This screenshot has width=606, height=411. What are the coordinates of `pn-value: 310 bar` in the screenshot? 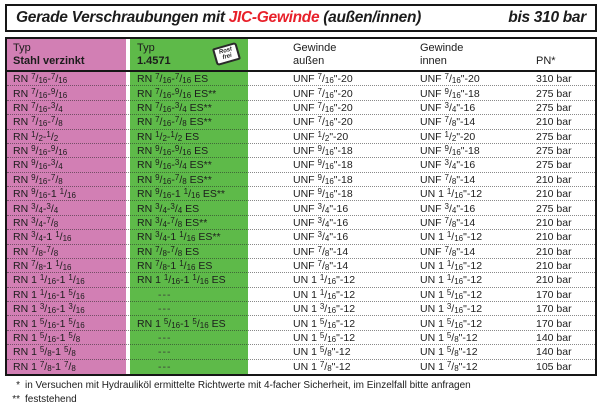 It's located at (554, 79).